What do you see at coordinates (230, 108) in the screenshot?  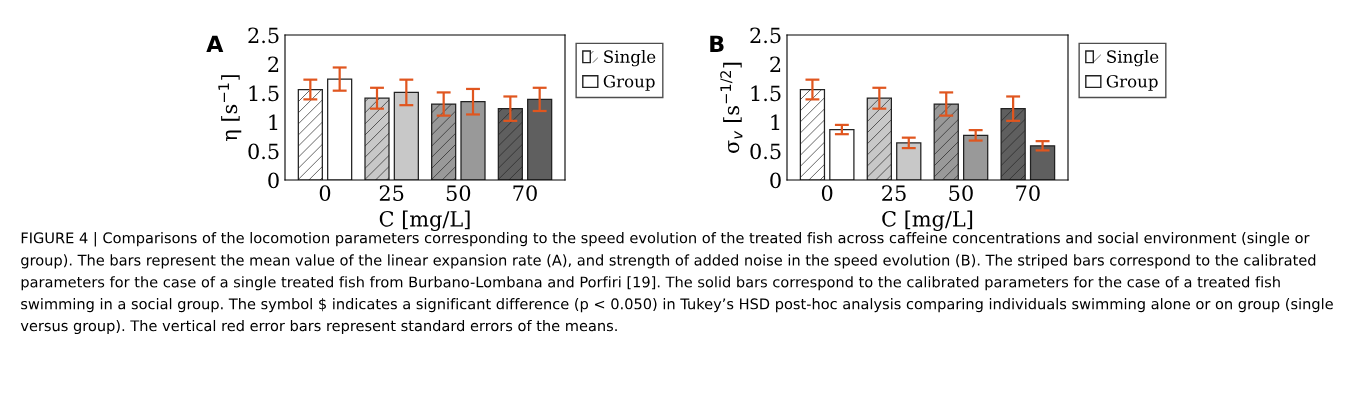 I see `y-axis-title: η [s$^{−1}$]` at bounding box center [230, 108].